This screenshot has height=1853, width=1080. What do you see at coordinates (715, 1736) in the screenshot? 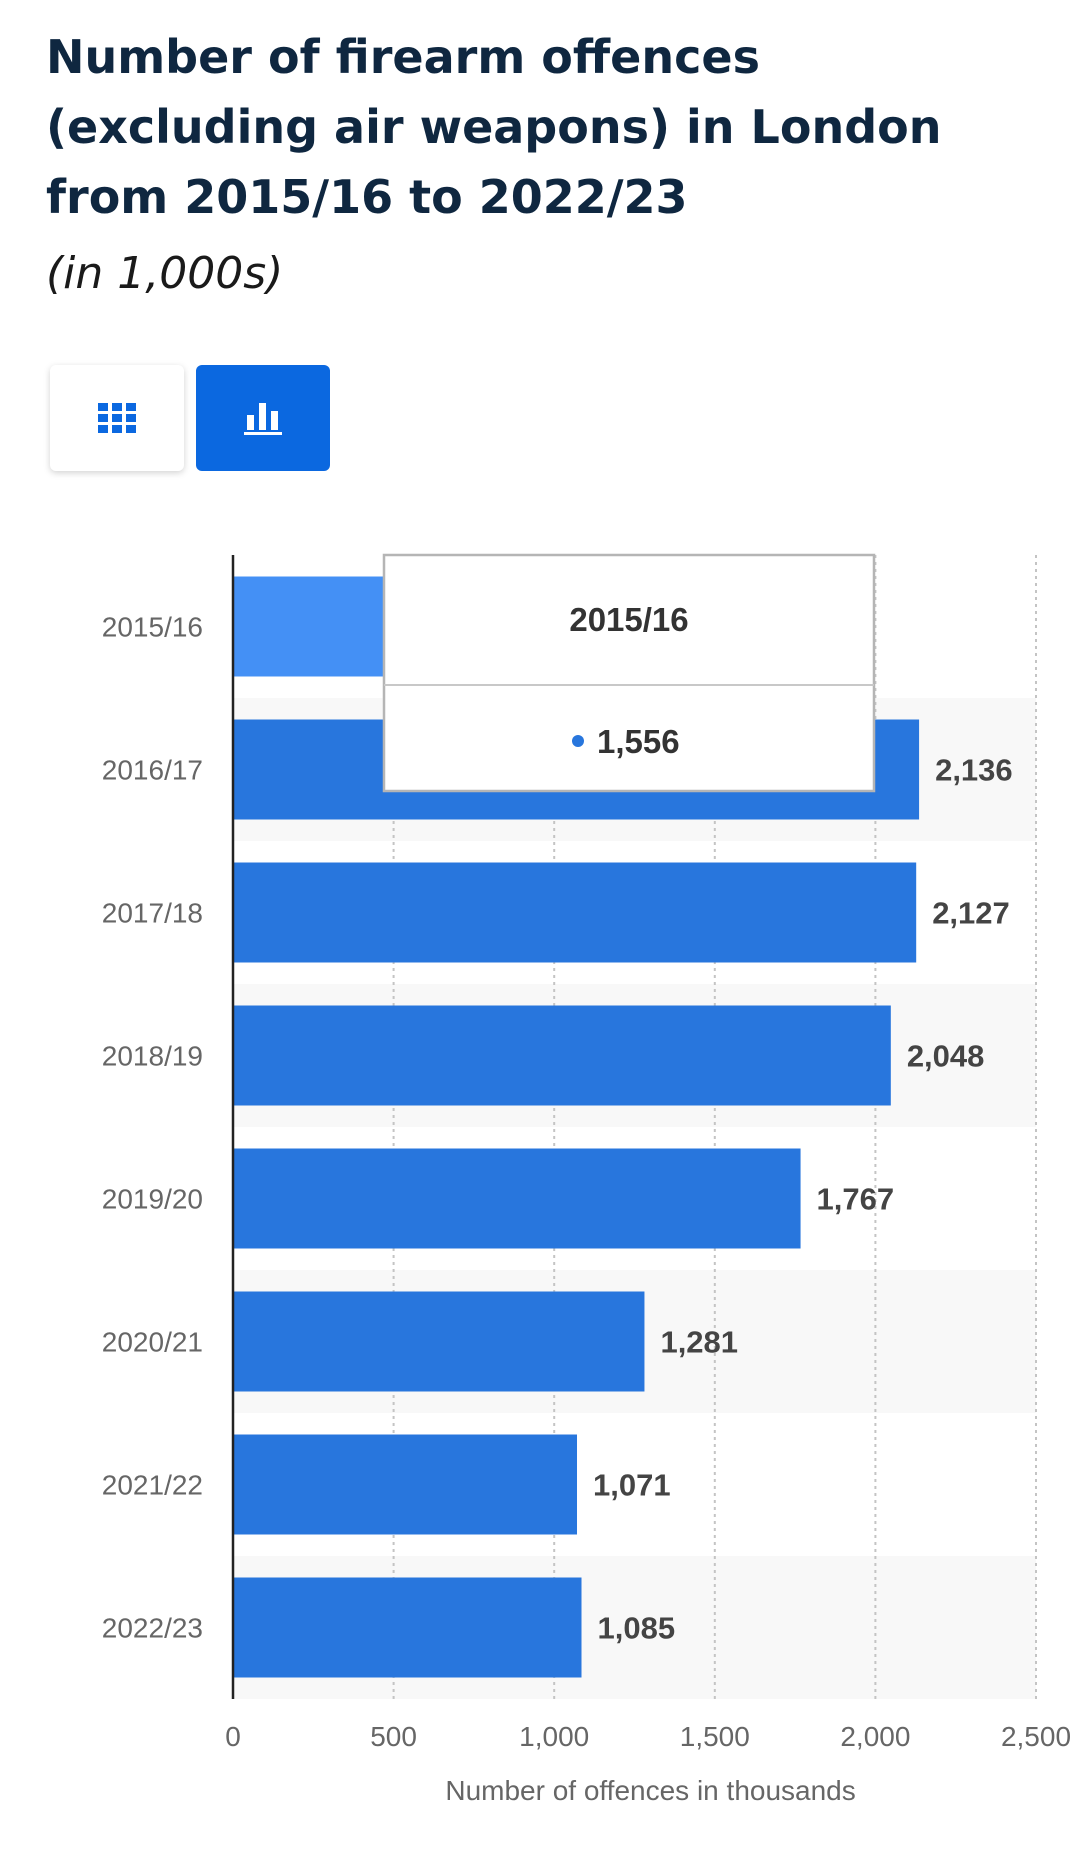
I see `x-tick-label: 1,500` at bounding box center [715, 1736].